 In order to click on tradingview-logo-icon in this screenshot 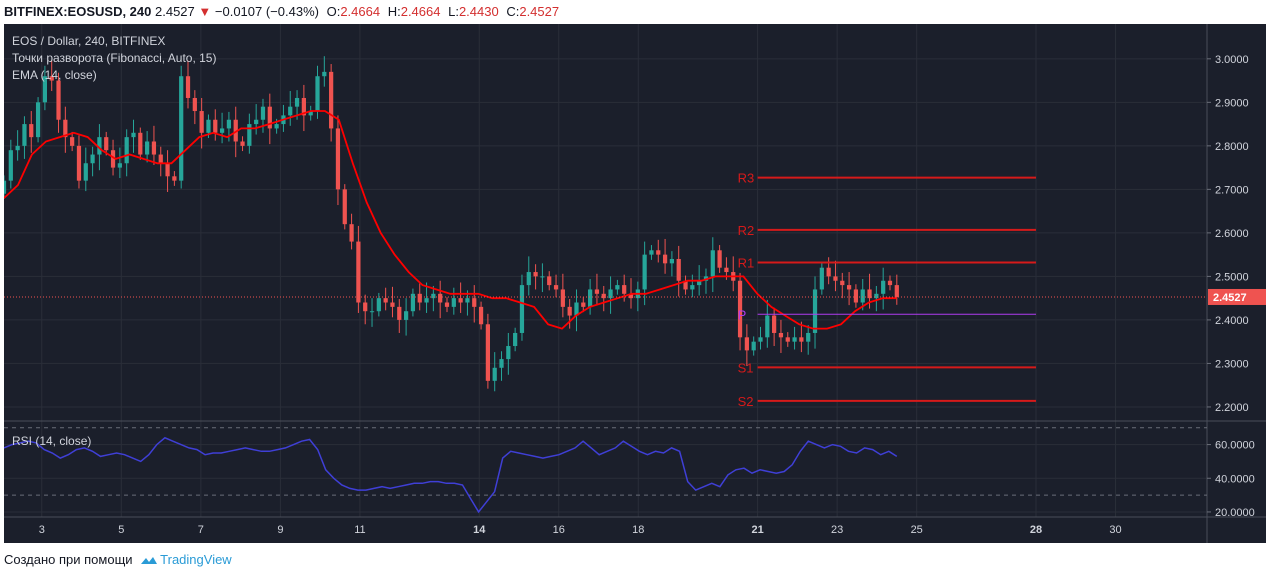, I will do `click(149, 560)`.